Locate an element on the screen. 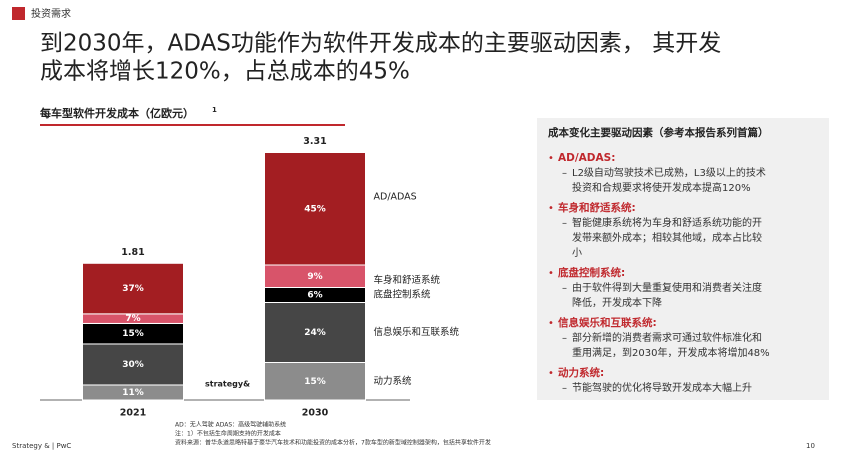 This screenshot has height=464, width=846. footnote: 注：1）不包括生命周期支持的开发成本 is located at coordinates (228, 434).